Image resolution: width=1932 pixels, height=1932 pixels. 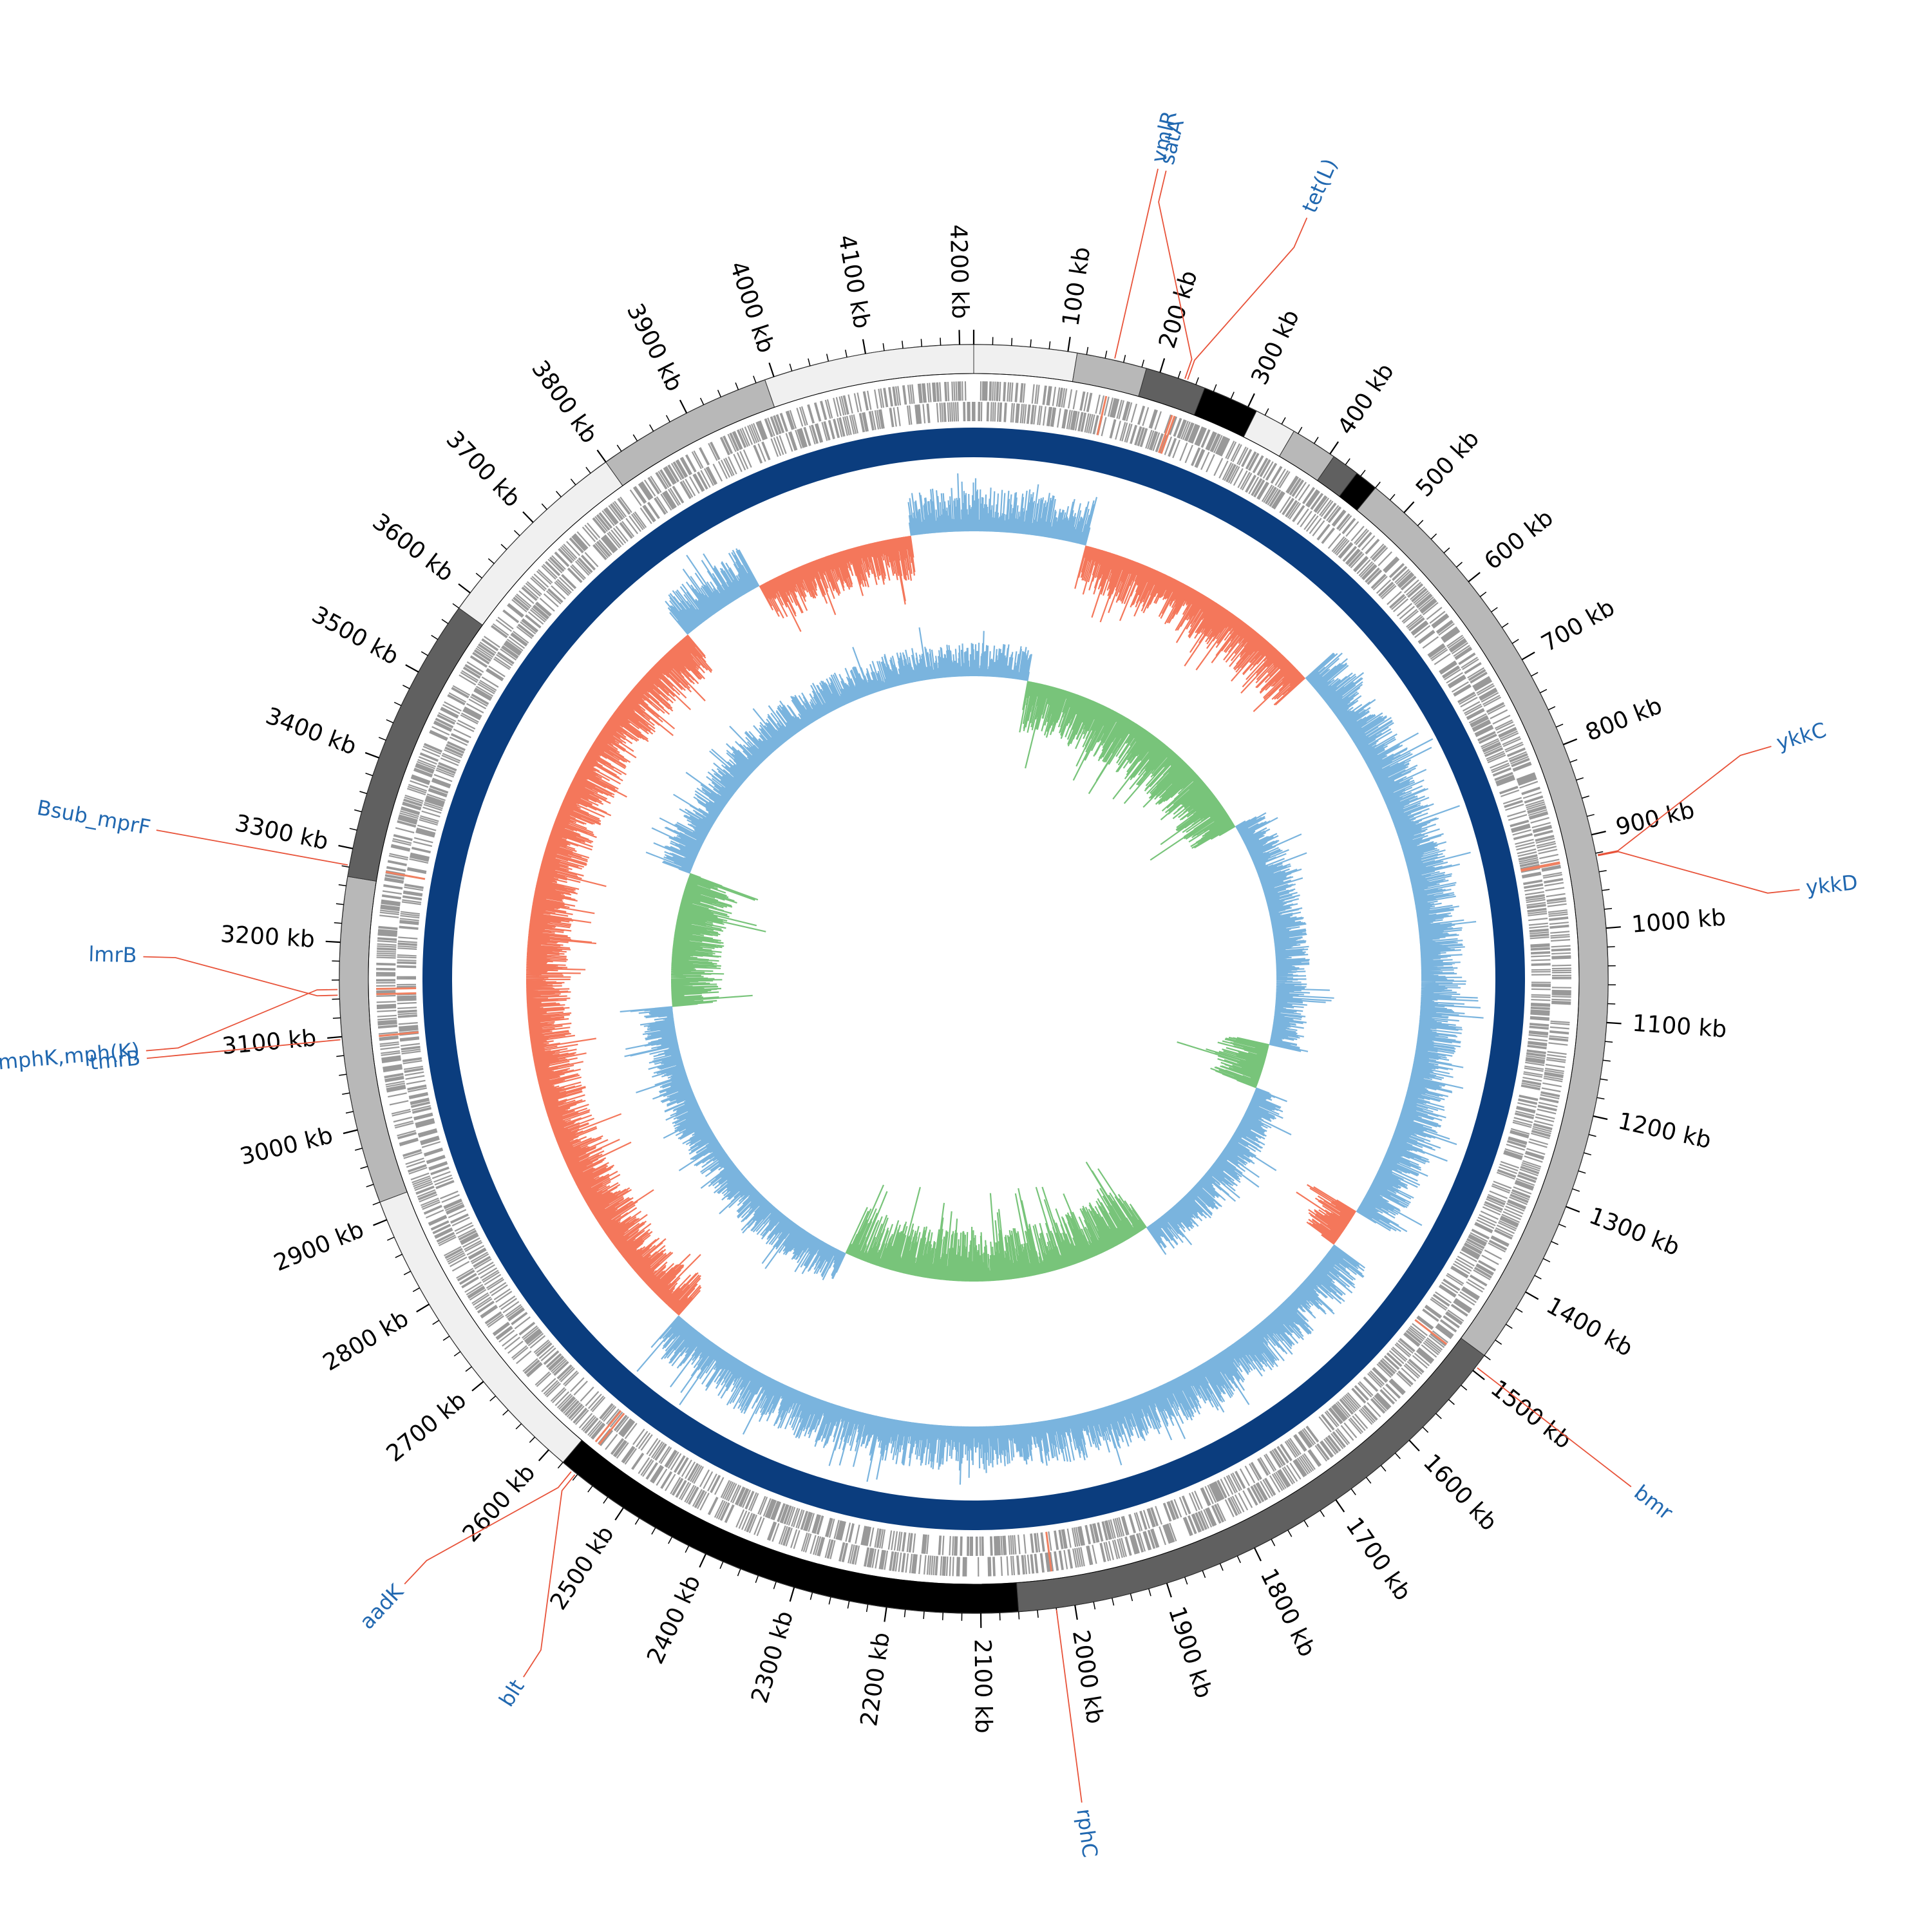 What do you see at coordinates (311, 732) in the screenshot?
I see `tick-label-3400-kb: 3400 kb` at bounding box center [311, 732].